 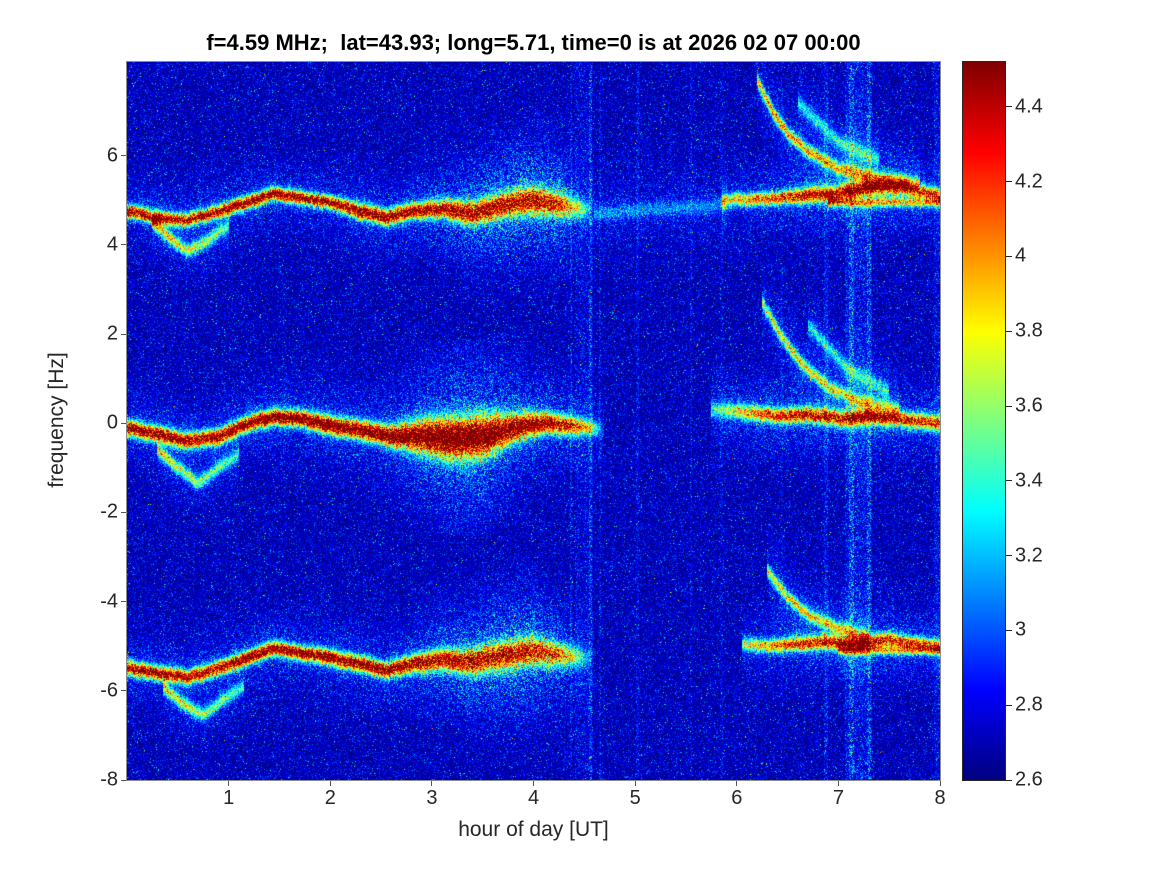 What do you see at coordinates (1029, 555) in the screenshot?
I see `colorbar-tick-label: 3.2` at bounding box center [1029, 555].